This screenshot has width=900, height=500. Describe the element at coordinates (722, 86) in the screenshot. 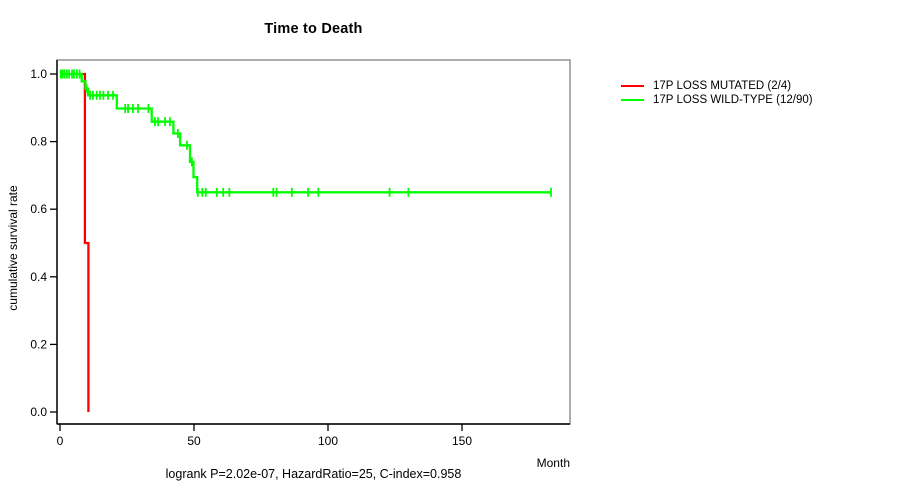

I see `legend-label-mutated: 17P LOSS MUTATED (2/4)` at that location.